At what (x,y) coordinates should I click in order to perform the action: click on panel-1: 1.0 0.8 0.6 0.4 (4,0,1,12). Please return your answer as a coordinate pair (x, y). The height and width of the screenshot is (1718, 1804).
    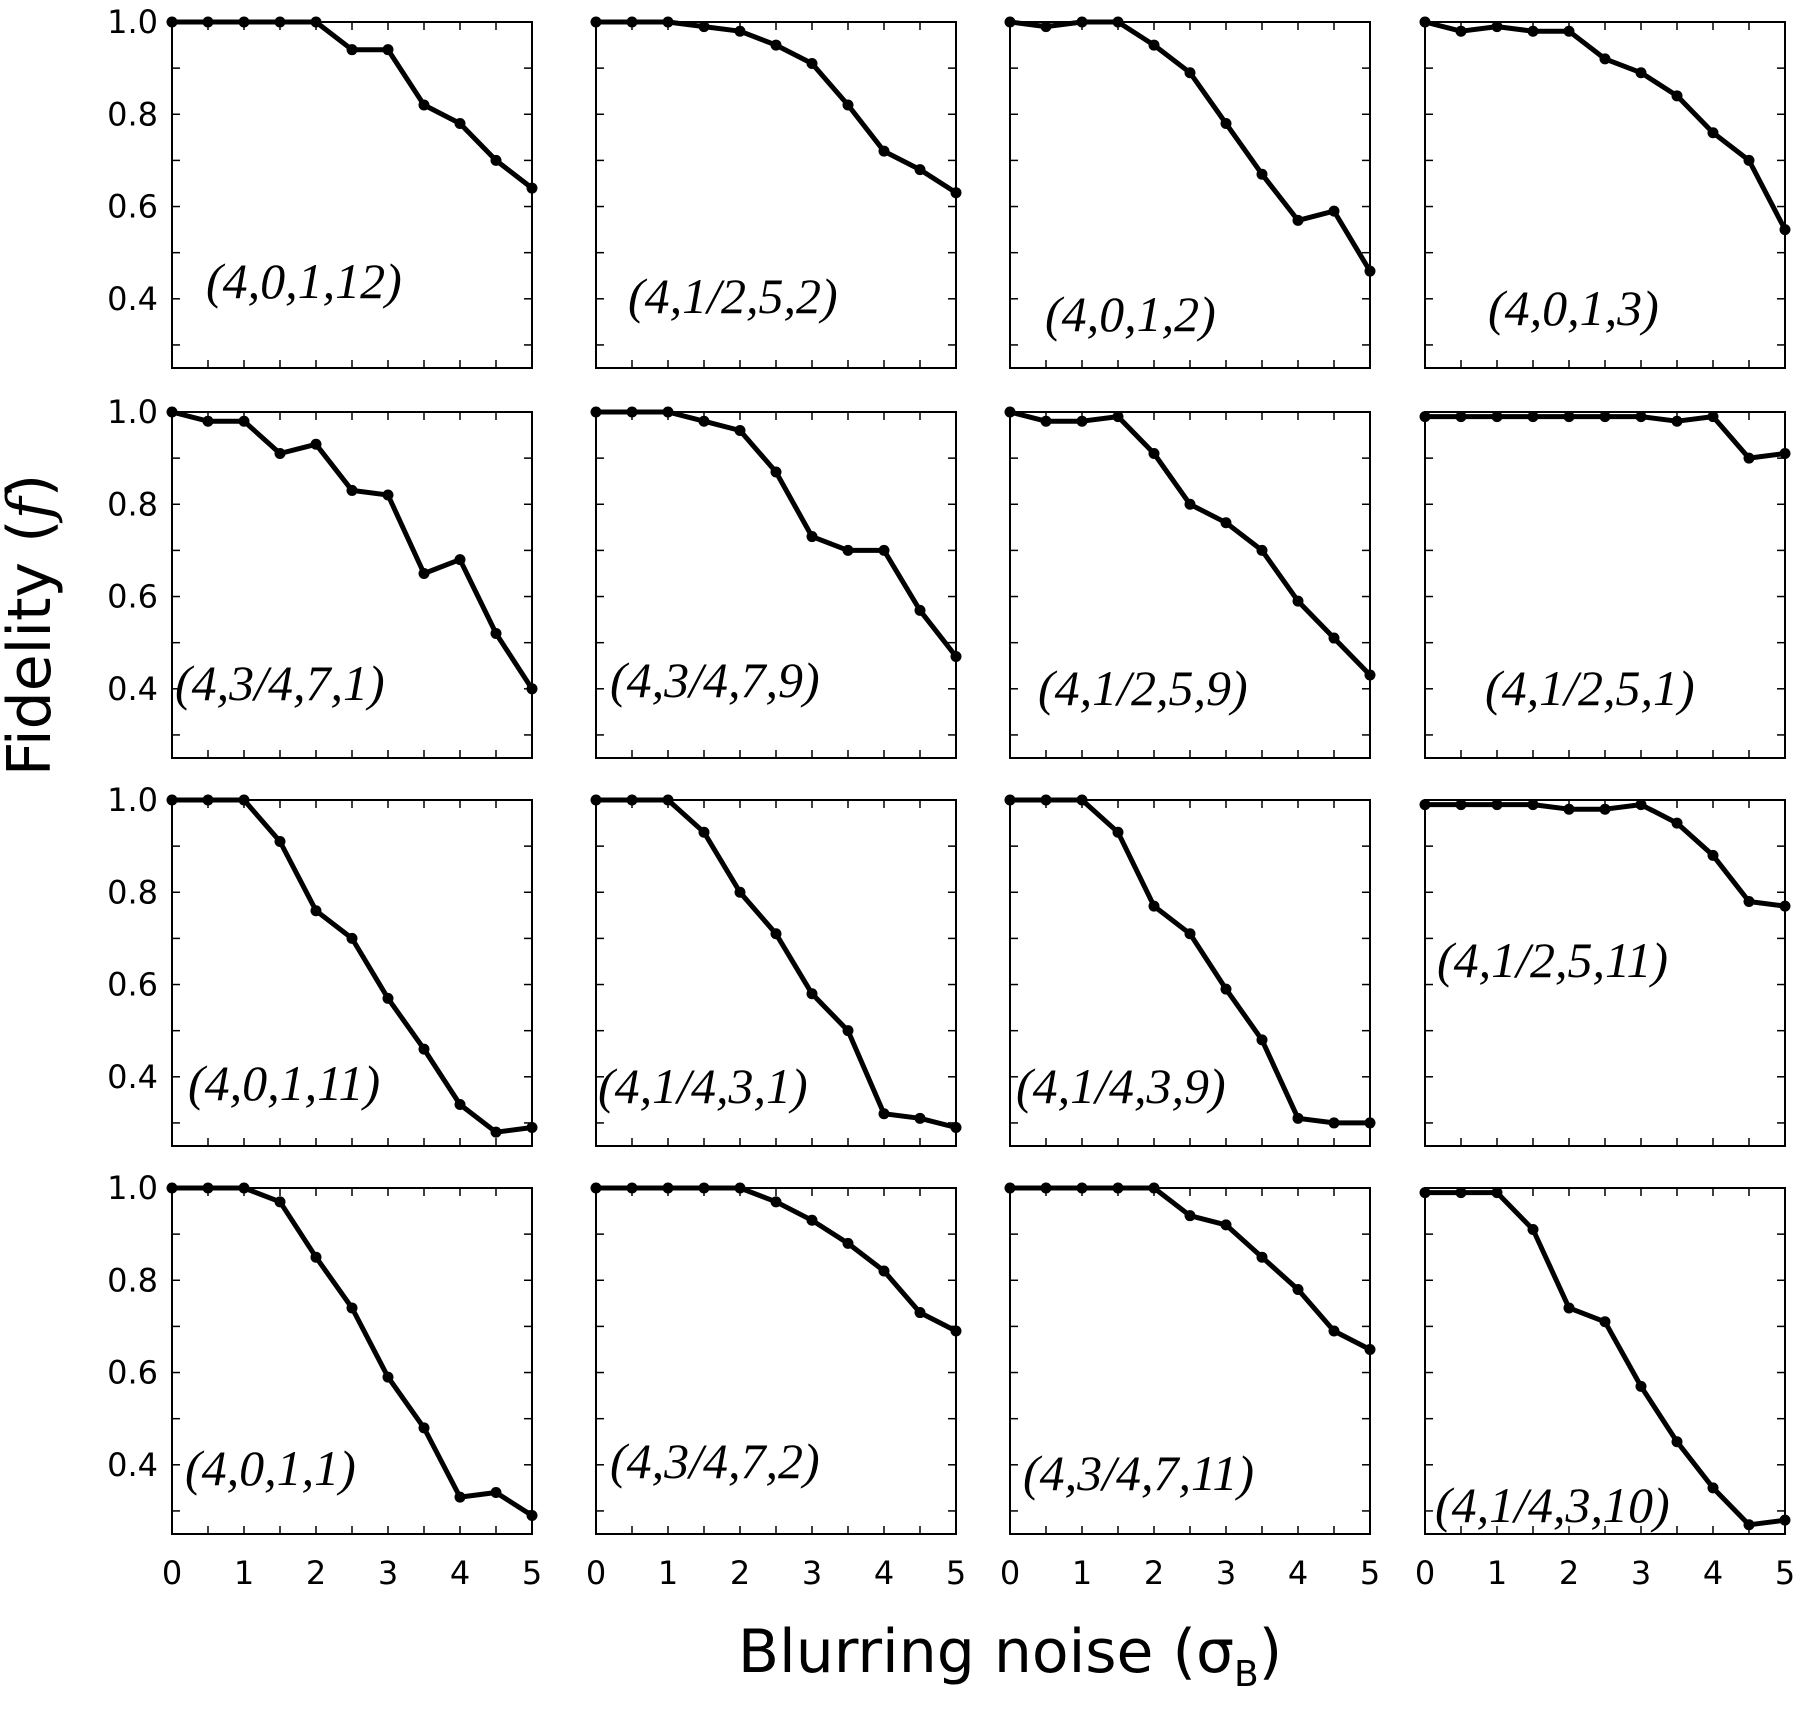
    Looking at the image, I should click on (322, 186).